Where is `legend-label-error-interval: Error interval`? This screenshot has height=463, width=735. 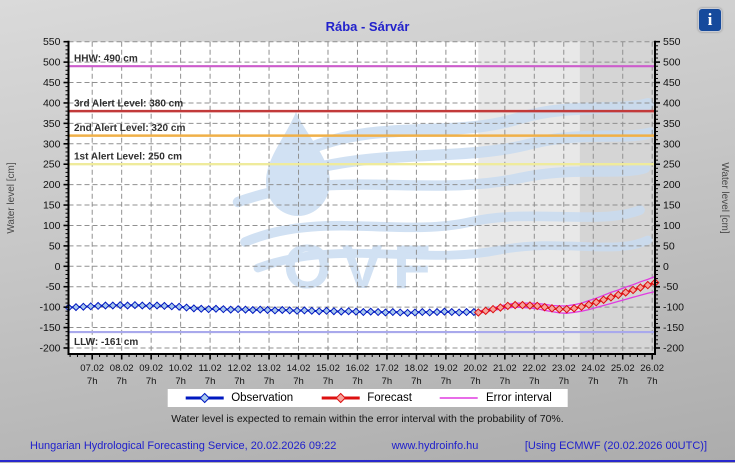 legend-label-error-interval: Error interval is located at coordinates (518, 398).